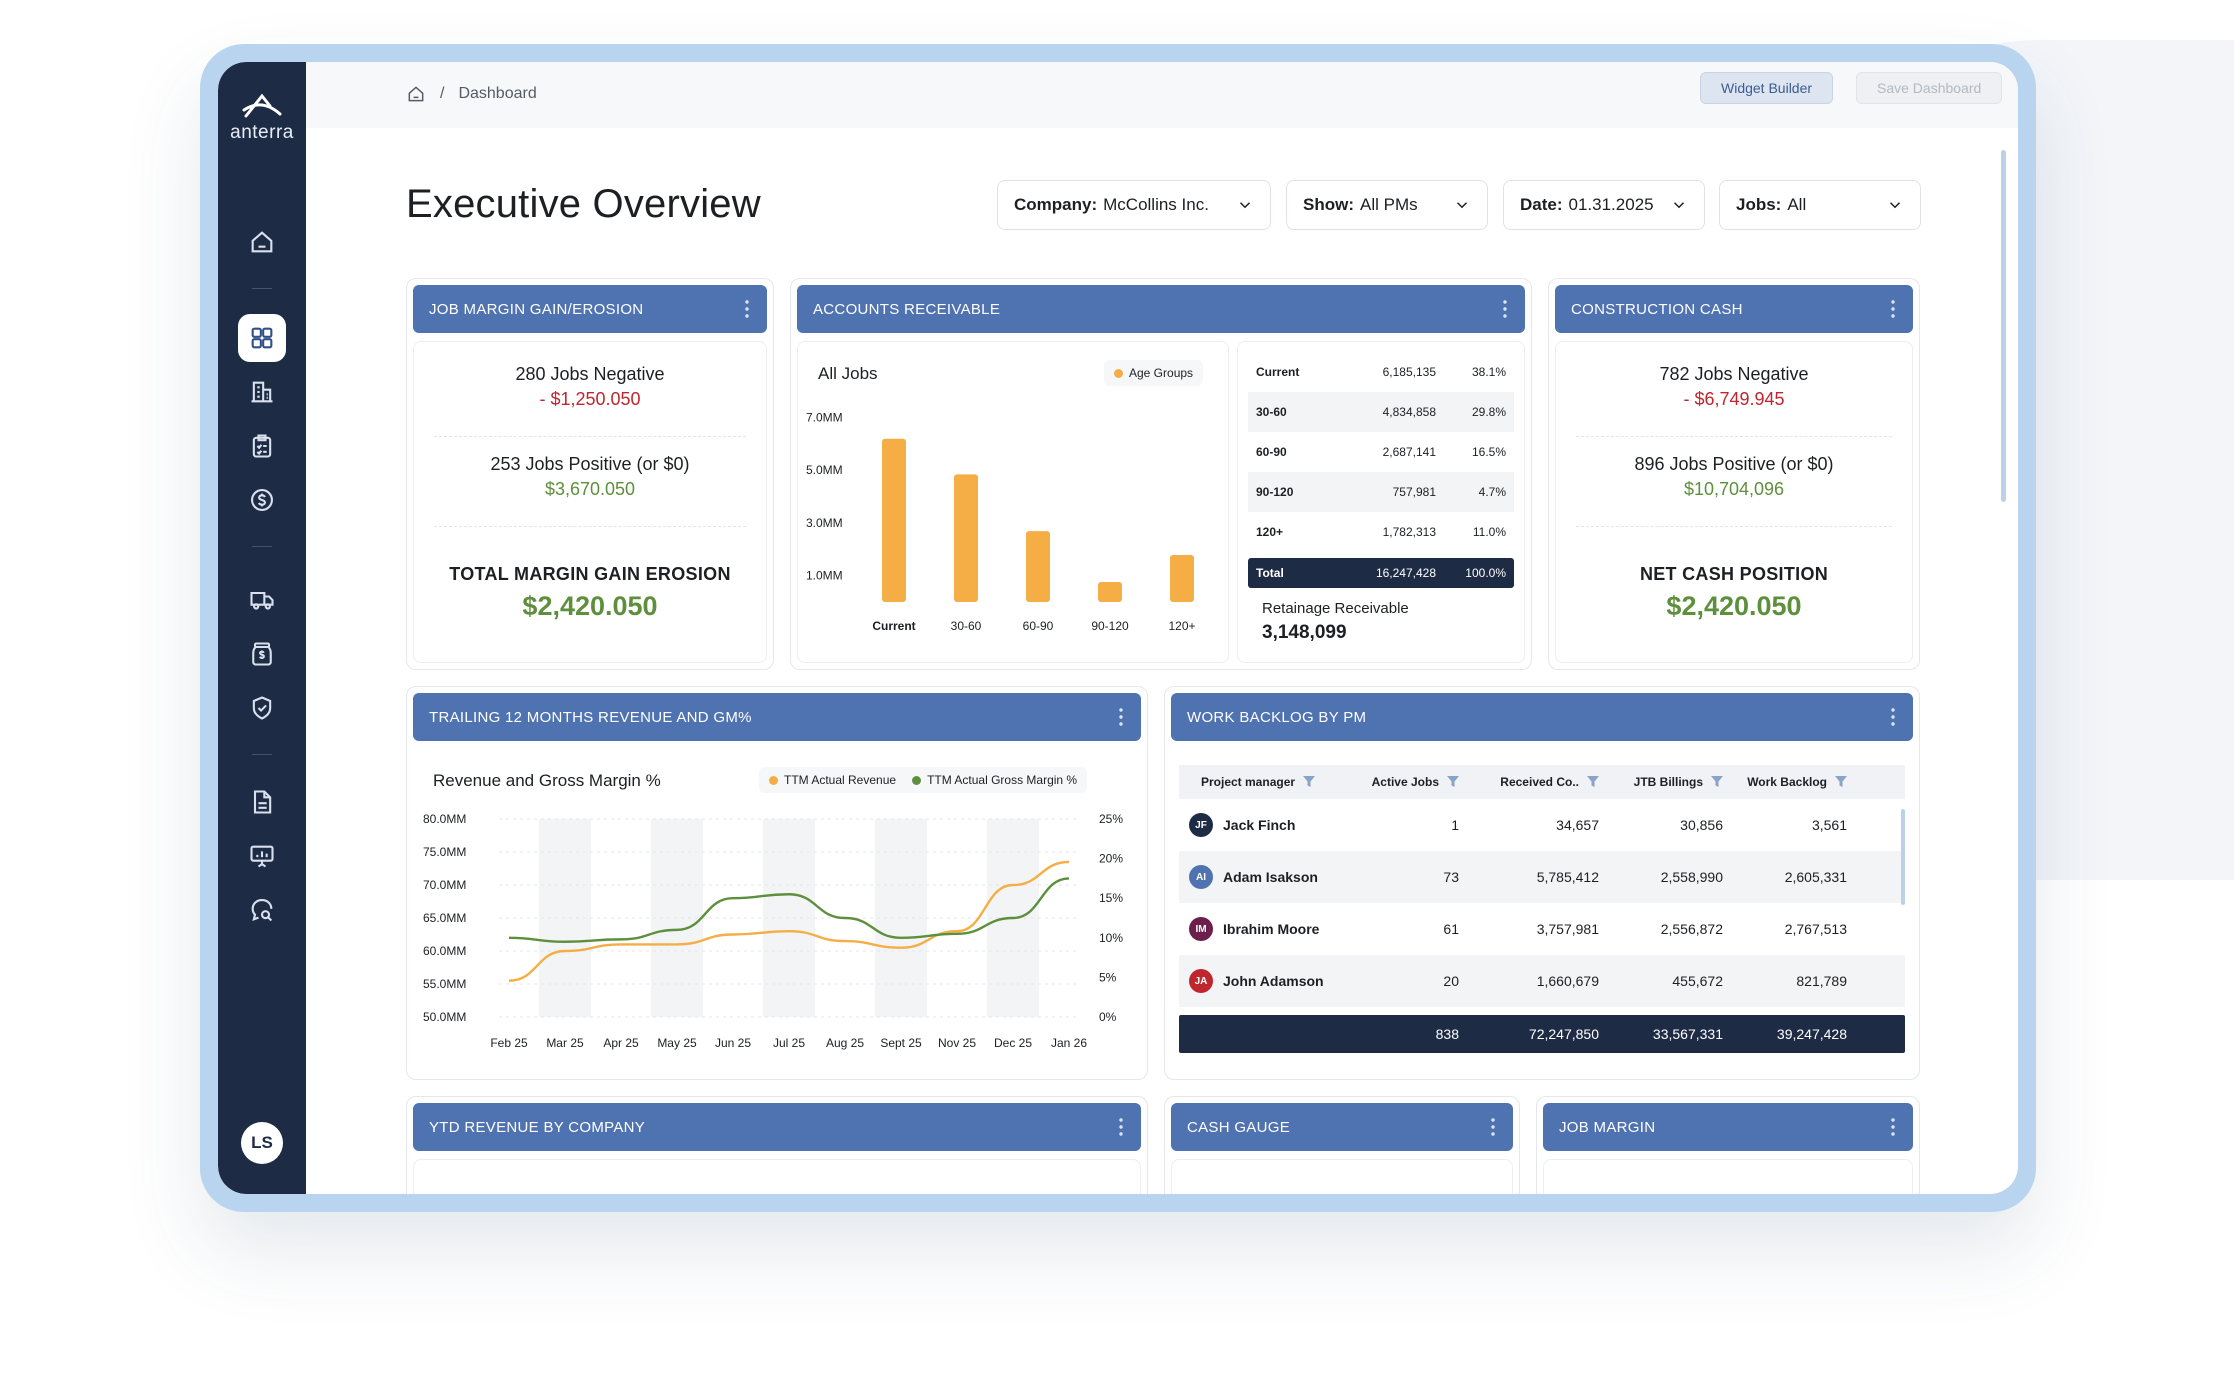 This screenshot has width=2234, height=1374. What do you see at coordinates (1492, 492) in the screenshot?
I see `row-pct: 4.7%` at bounding box center [1492, 492].